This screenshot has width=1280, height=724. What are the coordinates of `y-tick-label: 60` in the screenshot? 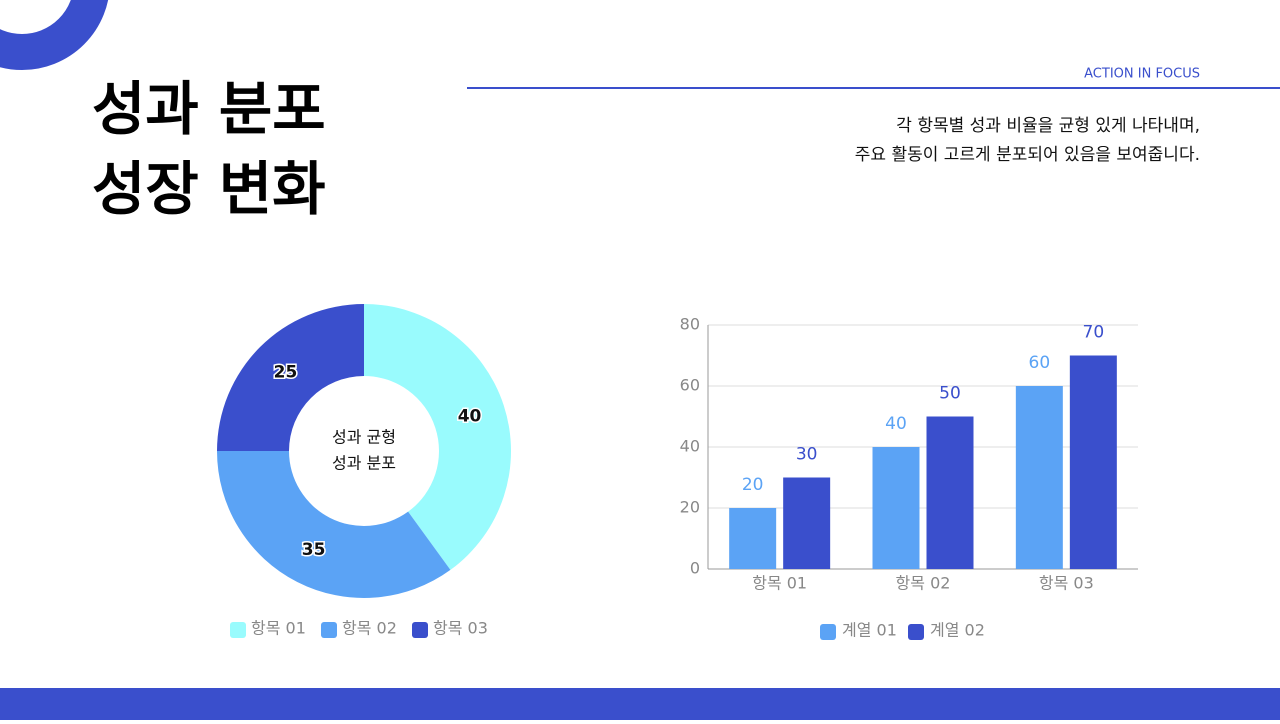 It's located at (690, 385).